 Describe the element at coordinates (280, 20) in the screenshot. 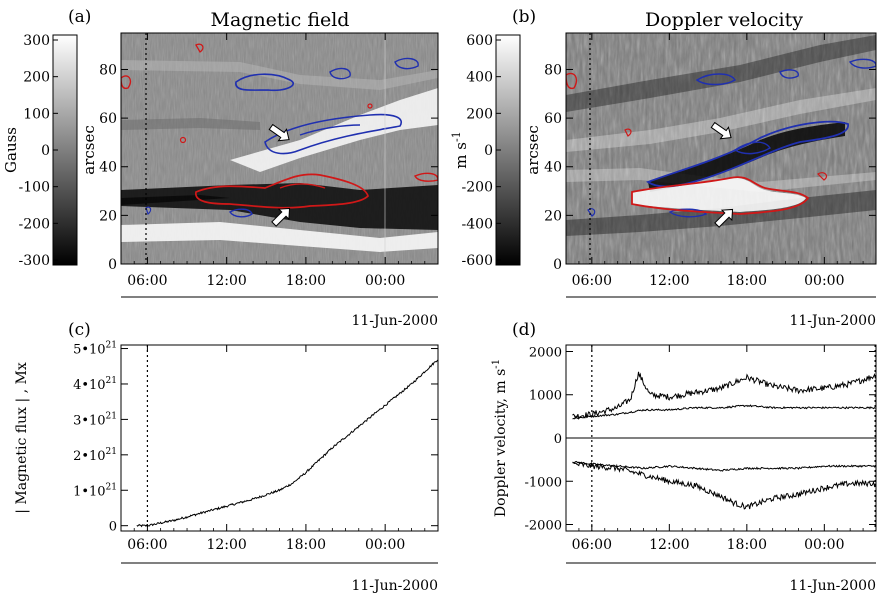

I see `panel-a-title: Magnetic field` at that location.